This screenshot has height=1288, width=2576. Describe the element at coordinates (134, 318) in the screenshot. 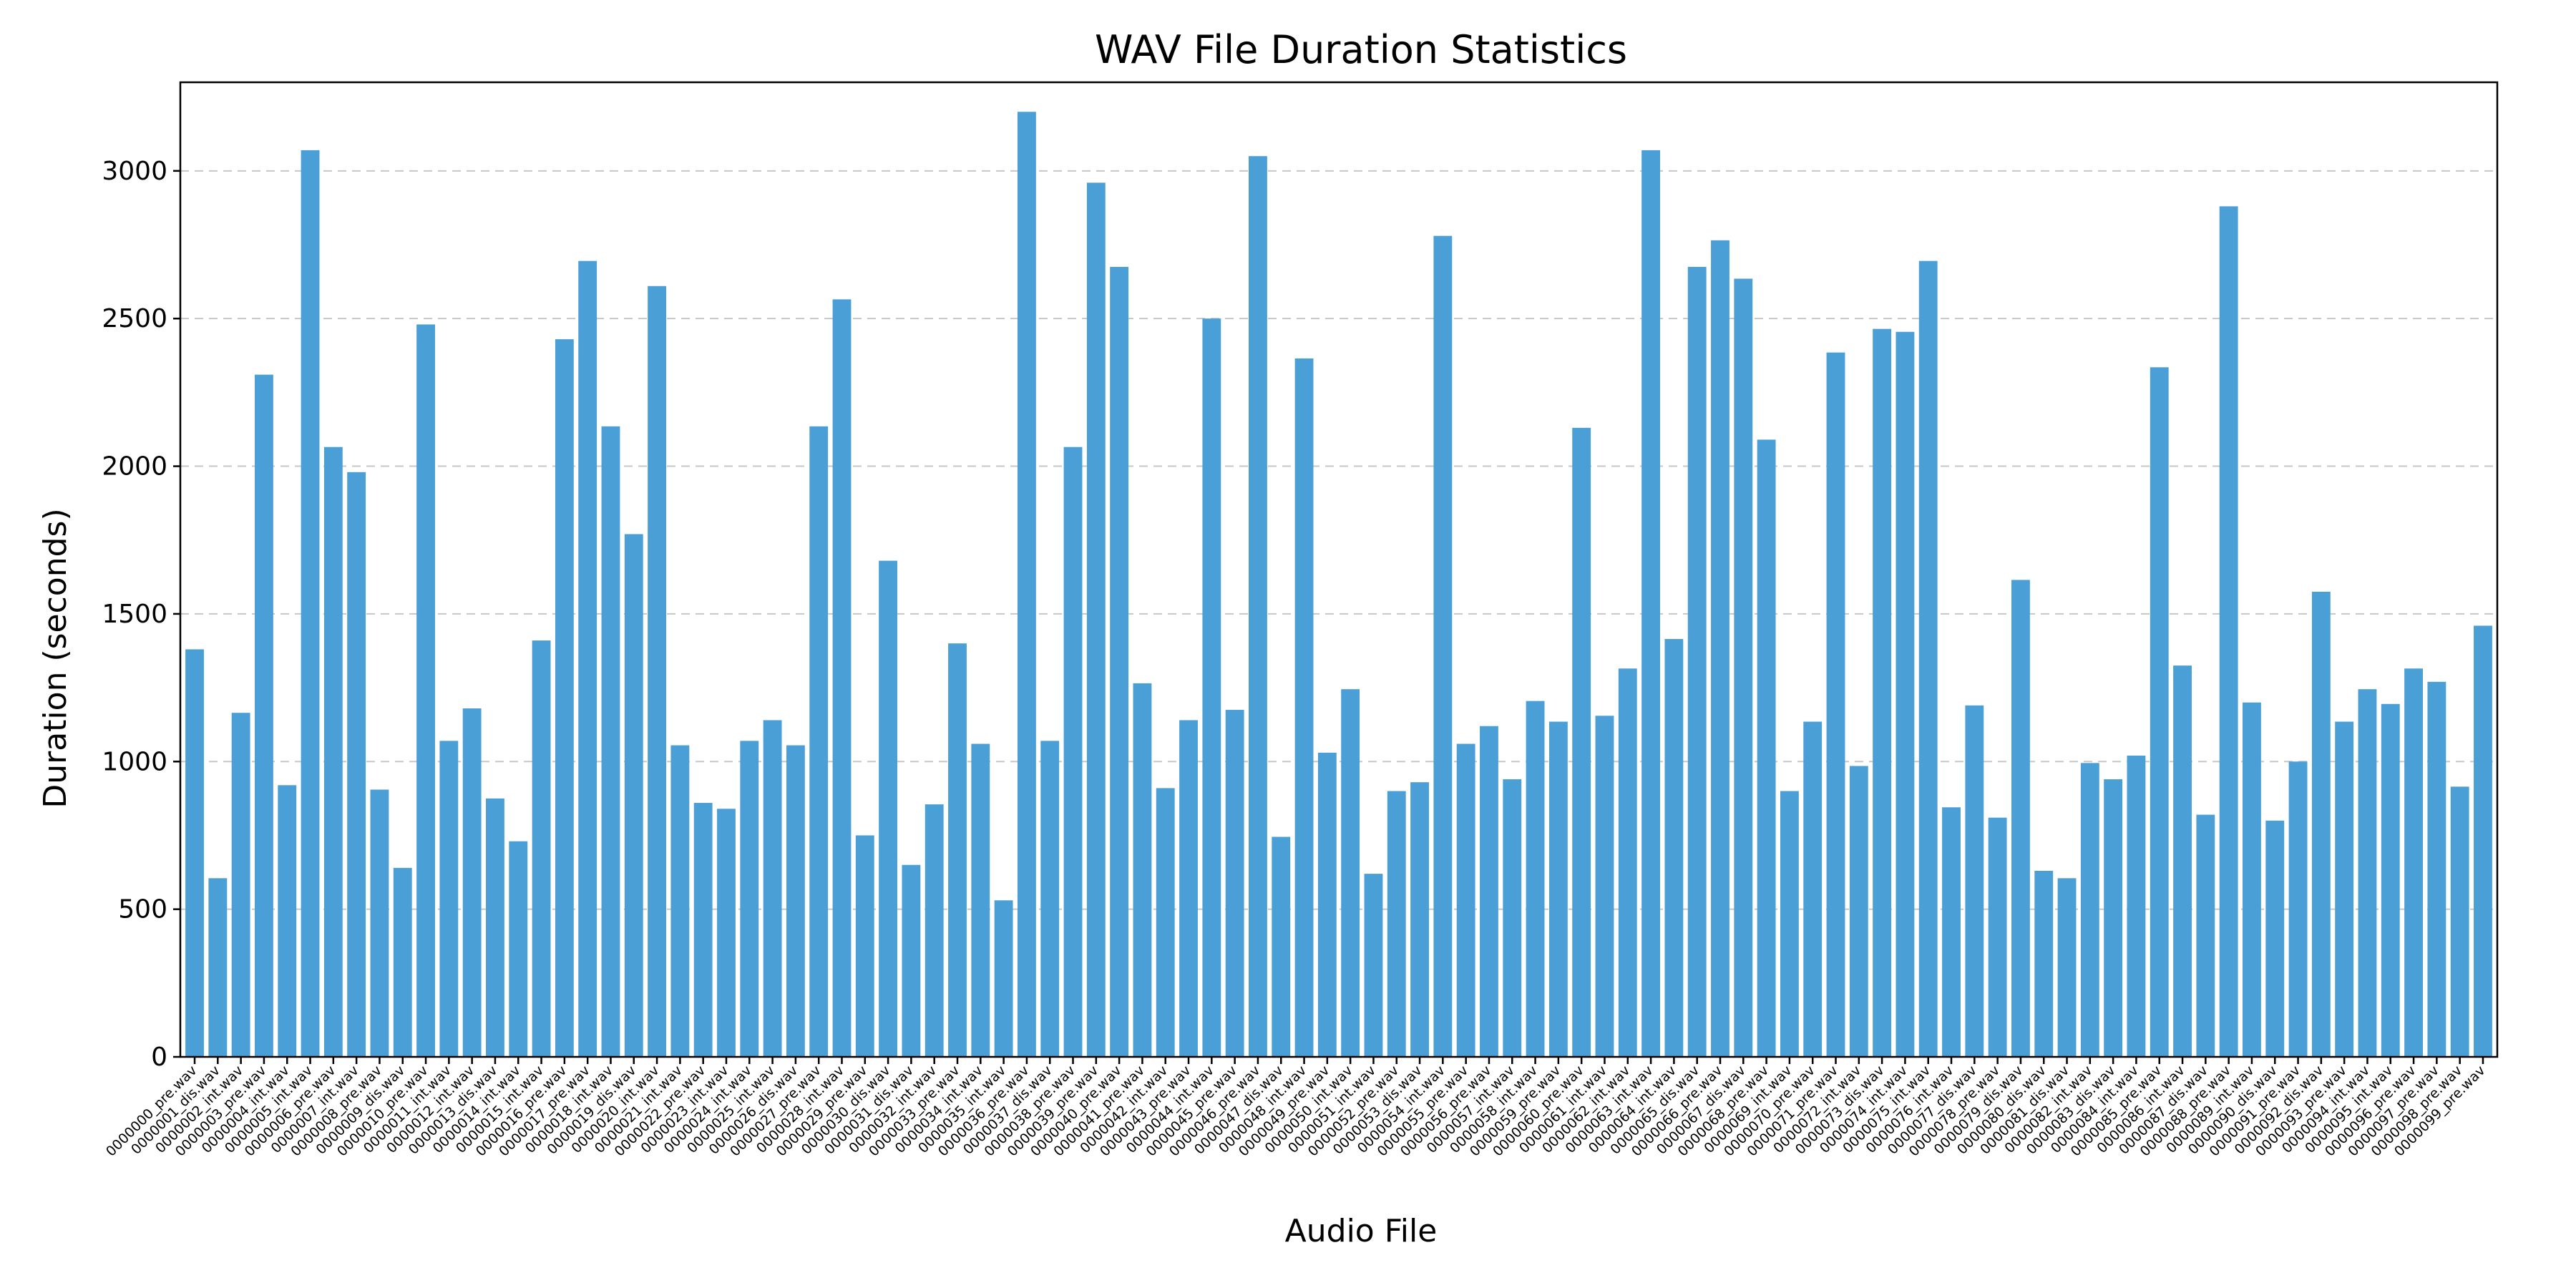

I see `y-tick-label: 2500` at that location.